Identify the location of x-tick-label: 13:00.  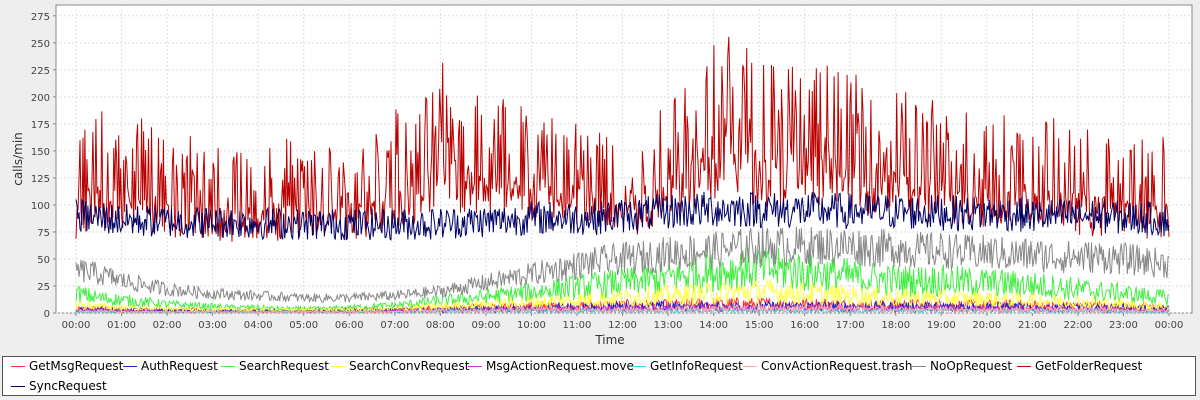
(668, 325).